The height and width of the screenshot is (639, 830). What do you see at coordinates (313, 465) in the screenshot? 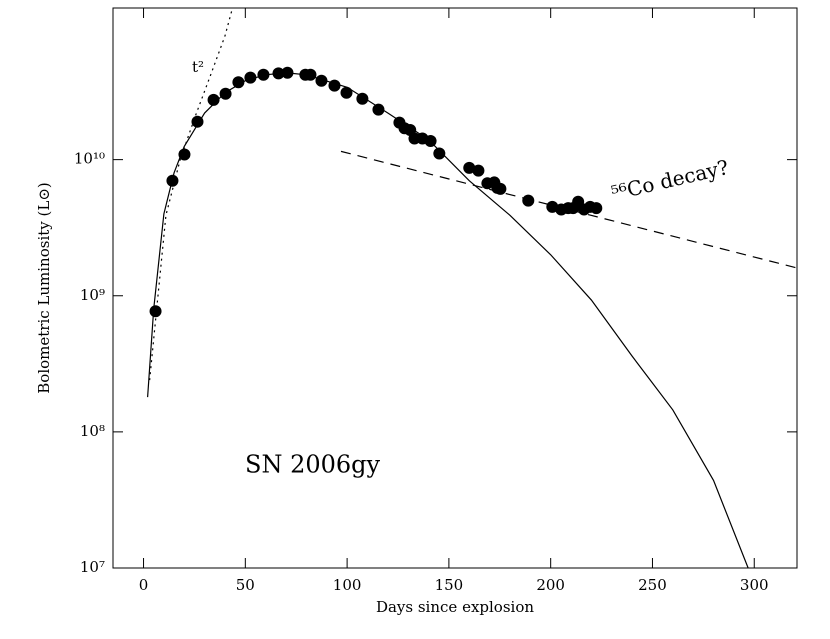
I see `annotation: SN 2006gy` at bounding box center [313, 465].